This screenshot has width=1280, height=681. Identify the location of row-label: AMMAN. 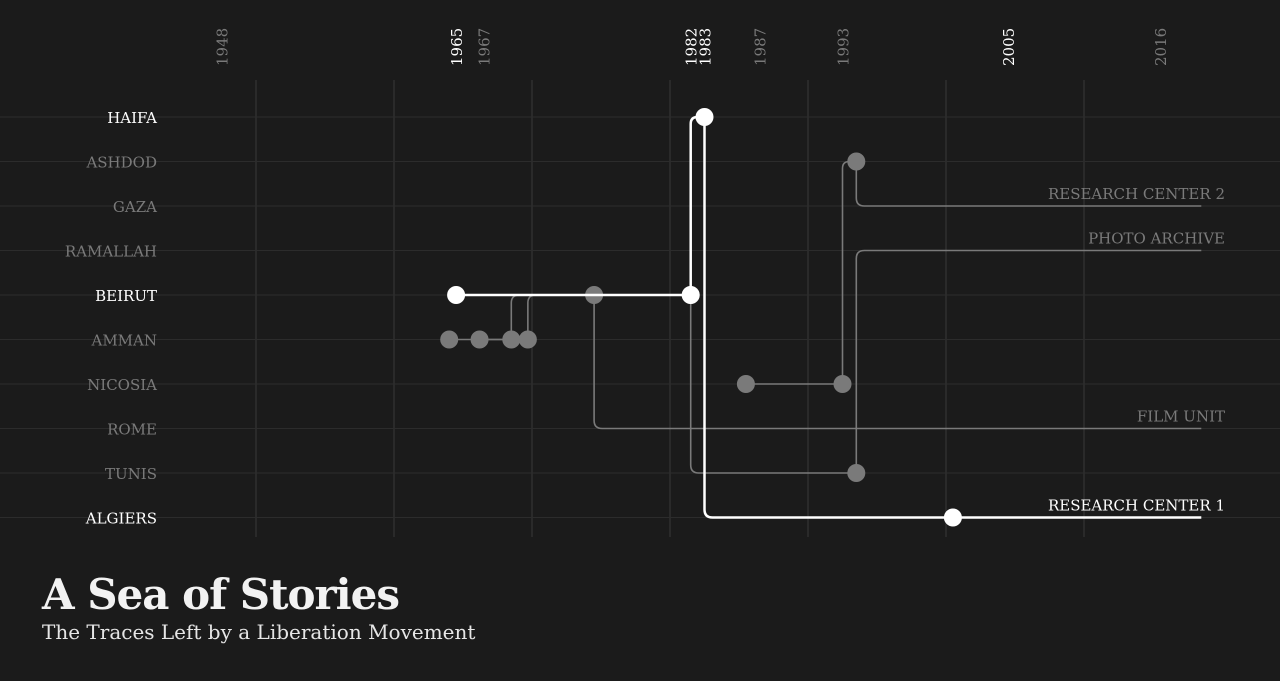
(123, 341).